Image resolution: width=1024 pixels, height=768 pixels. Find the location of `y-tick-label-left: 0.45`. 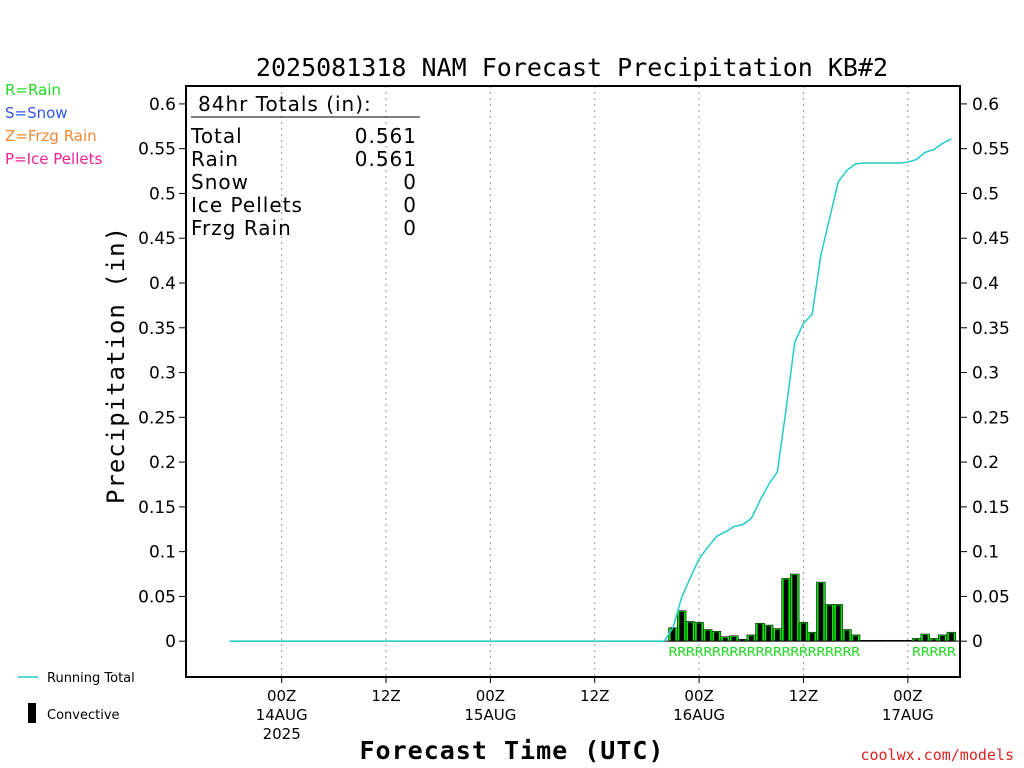

y-tick-label-left: 0.45 is located at coordinates (157, 239).